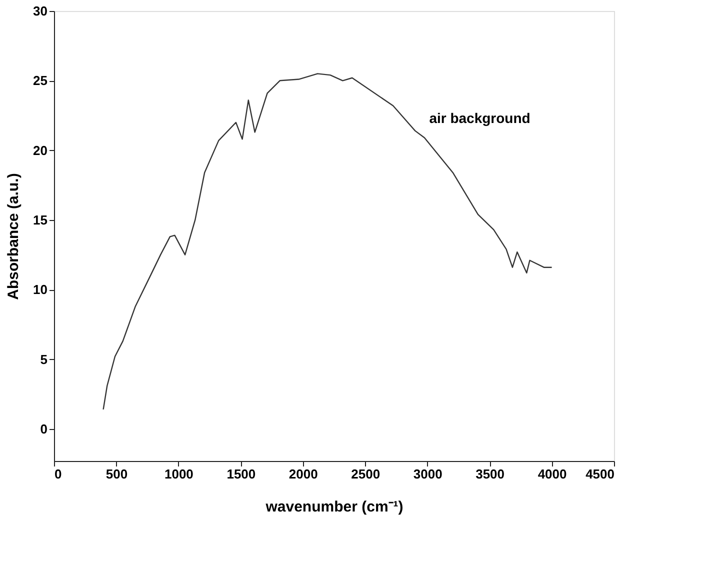  What do you see at coordinates (334, 507) in the screenshot?
I see `x-axis-title: wavenumber (cm⁻¹)` at bounding box center [334, 507].